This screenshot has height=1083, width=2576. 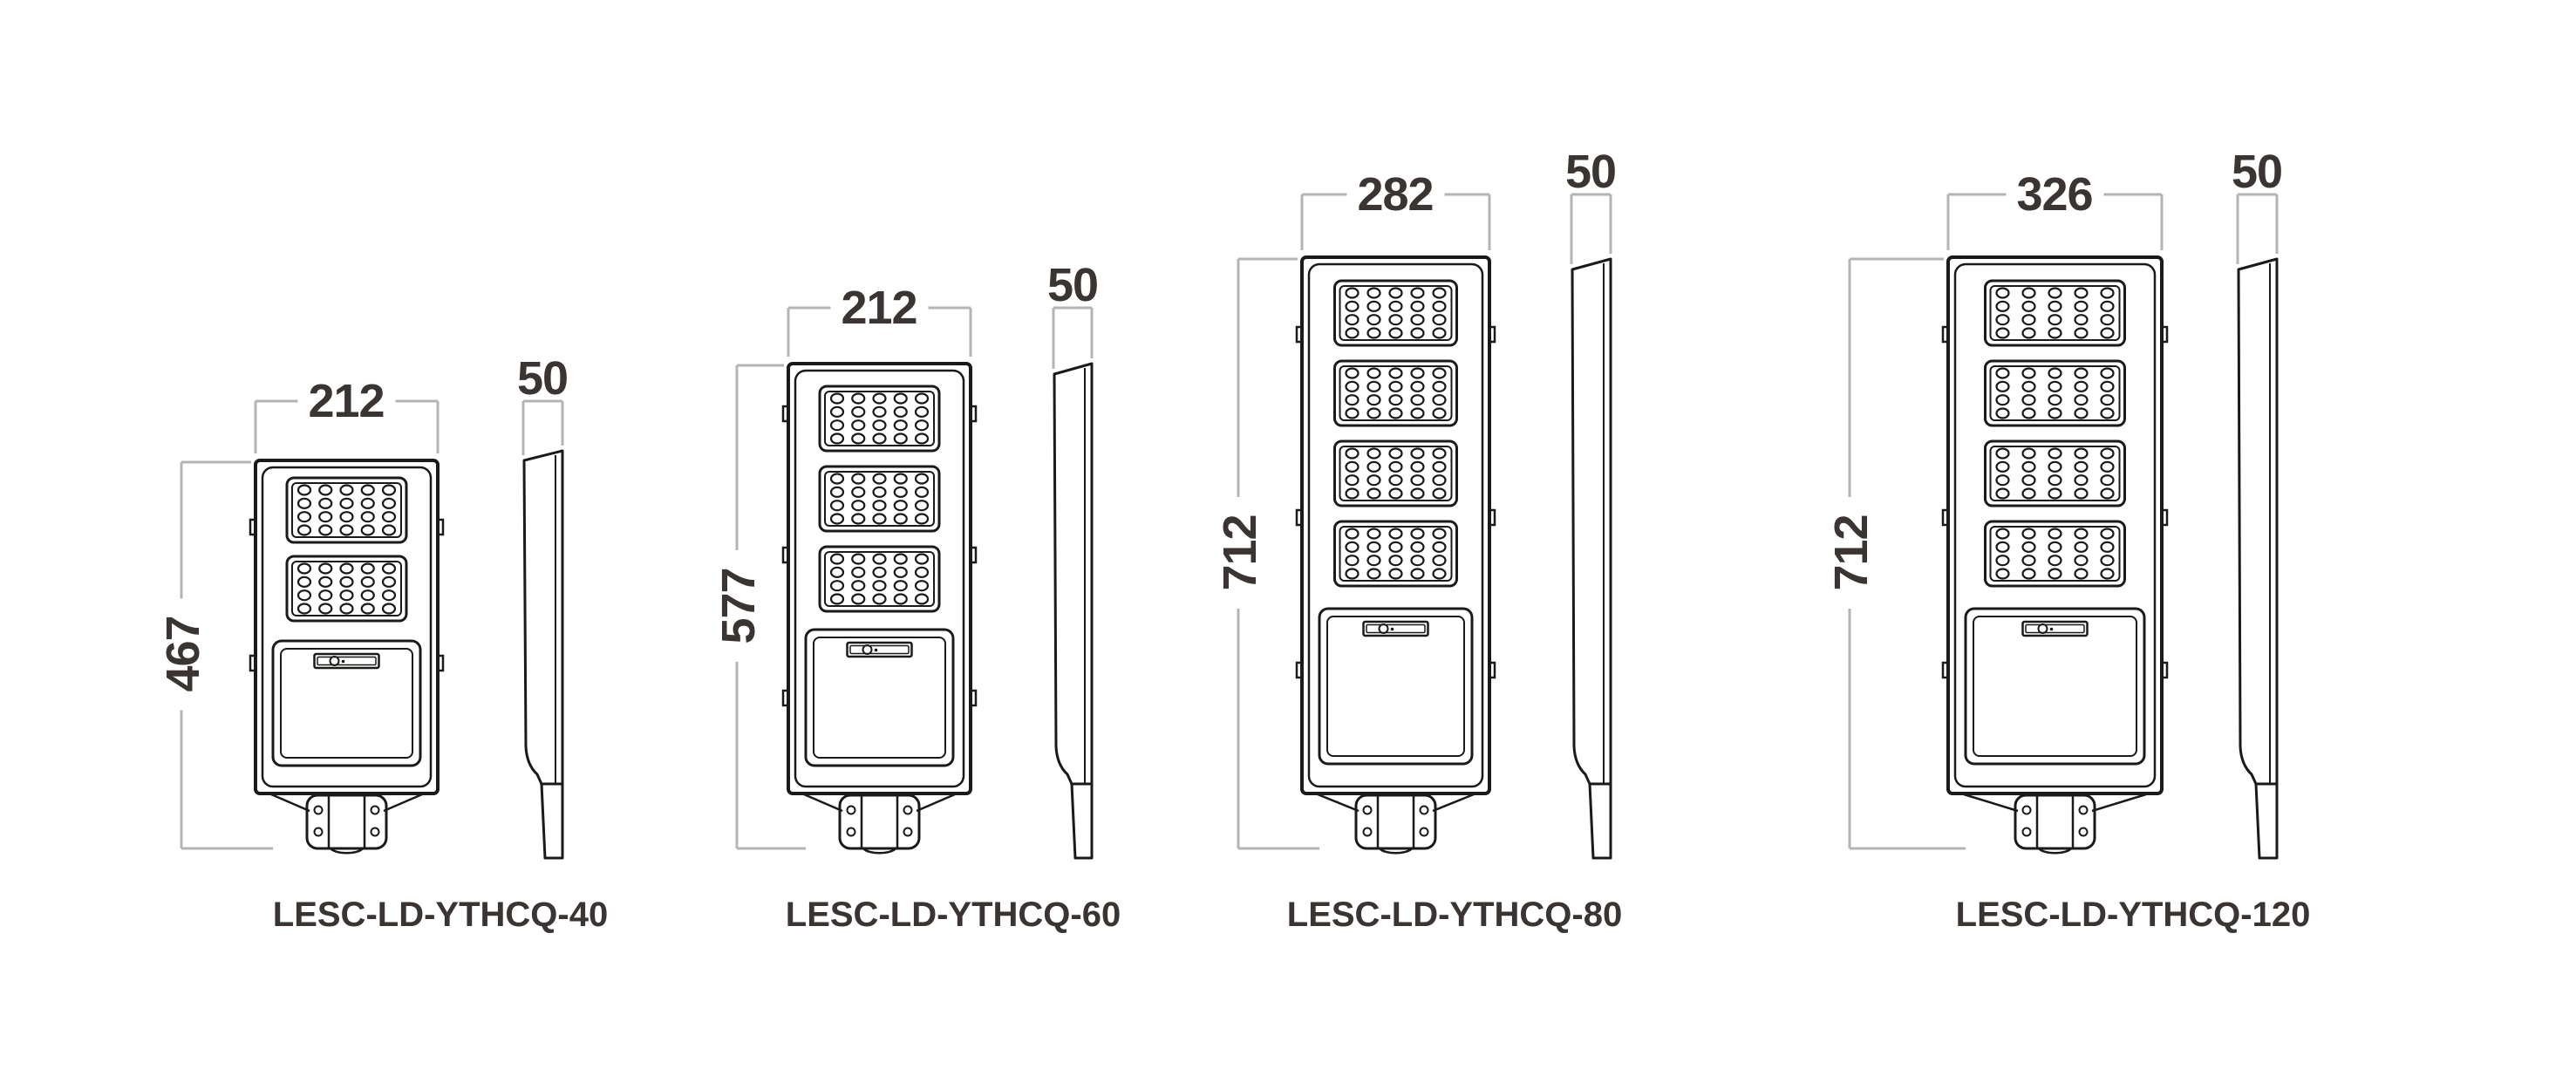 I want to click on fixture-group-80: 282 50 712 LESC-LD-YTHCQ-80, so click(x=1418, y=540).